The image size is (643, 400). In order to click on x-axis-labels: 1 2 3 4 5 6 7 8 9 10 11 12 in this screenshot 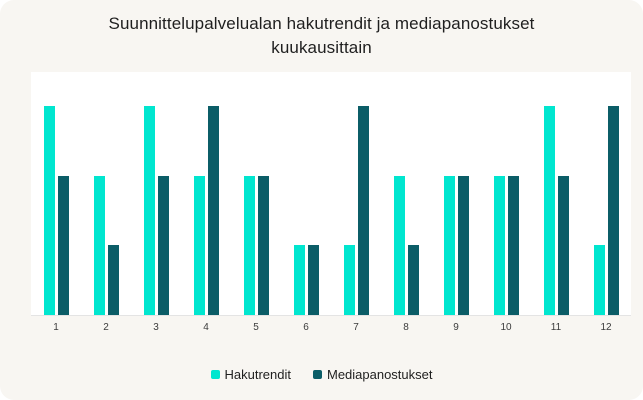, I will do `click(331, 327)`.